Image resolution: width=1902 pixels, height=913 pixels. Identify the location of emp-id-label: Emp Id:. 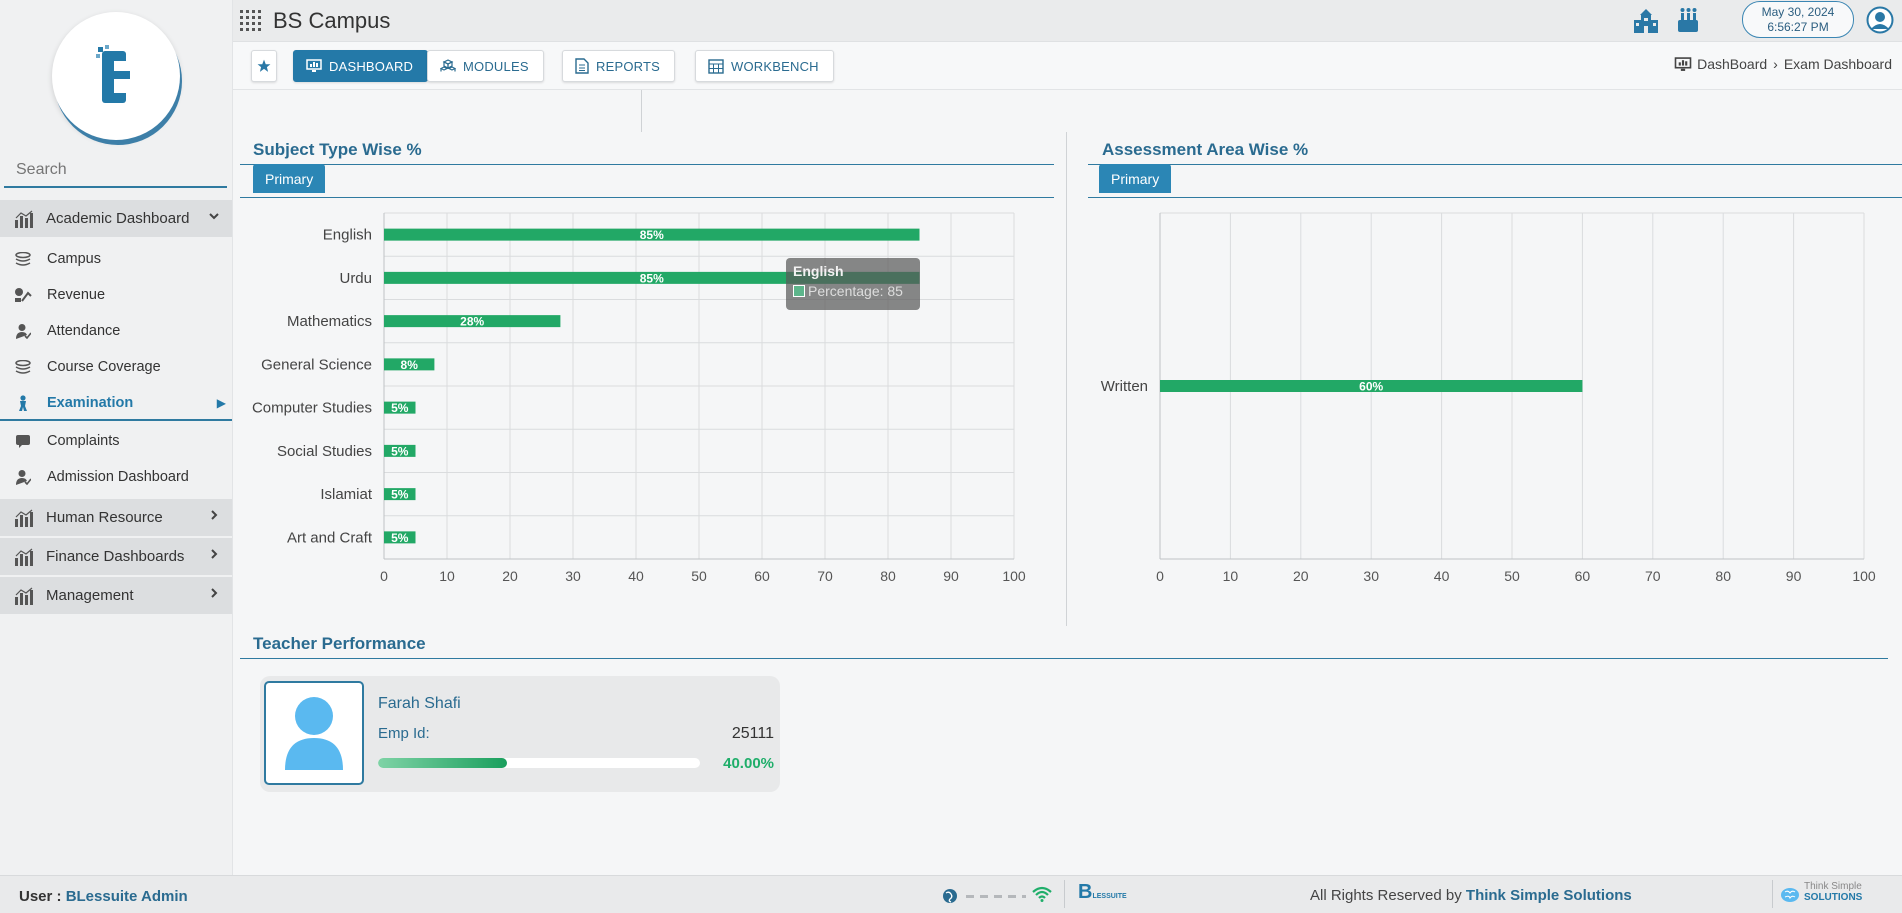
(404, 733).